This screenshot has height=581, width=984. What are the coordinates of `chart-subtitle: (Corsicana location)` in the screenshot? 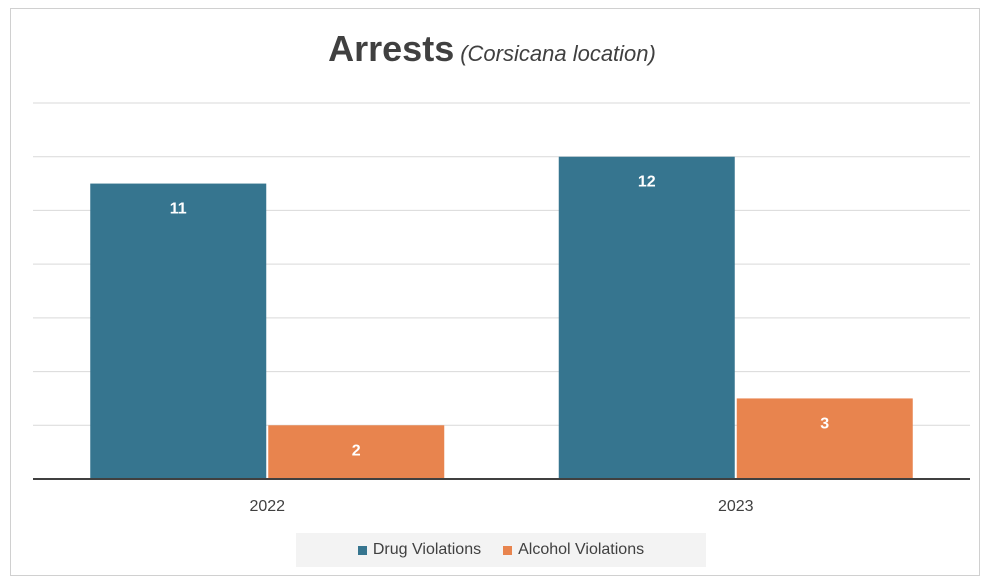 It's located at (558, 53).